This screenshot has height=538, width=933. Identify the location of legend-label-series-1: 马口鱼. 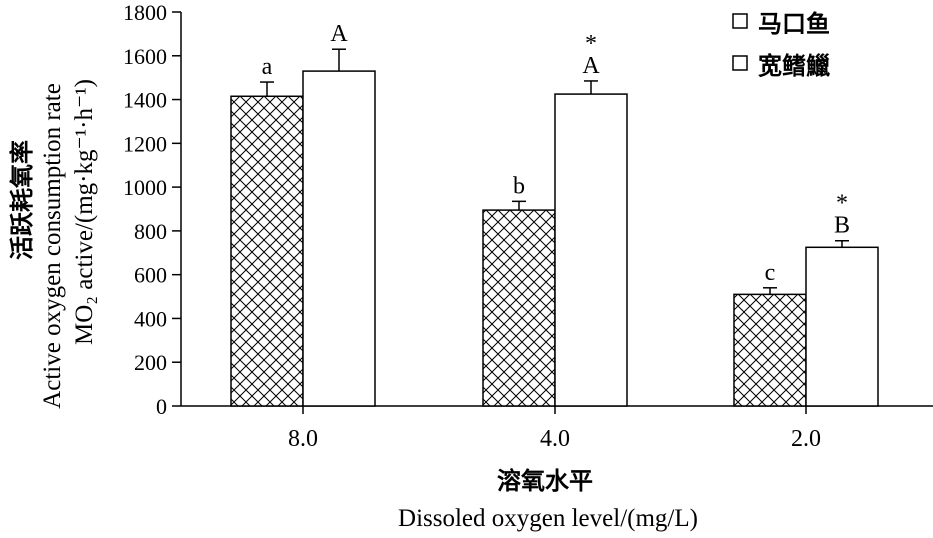
(794, 24).